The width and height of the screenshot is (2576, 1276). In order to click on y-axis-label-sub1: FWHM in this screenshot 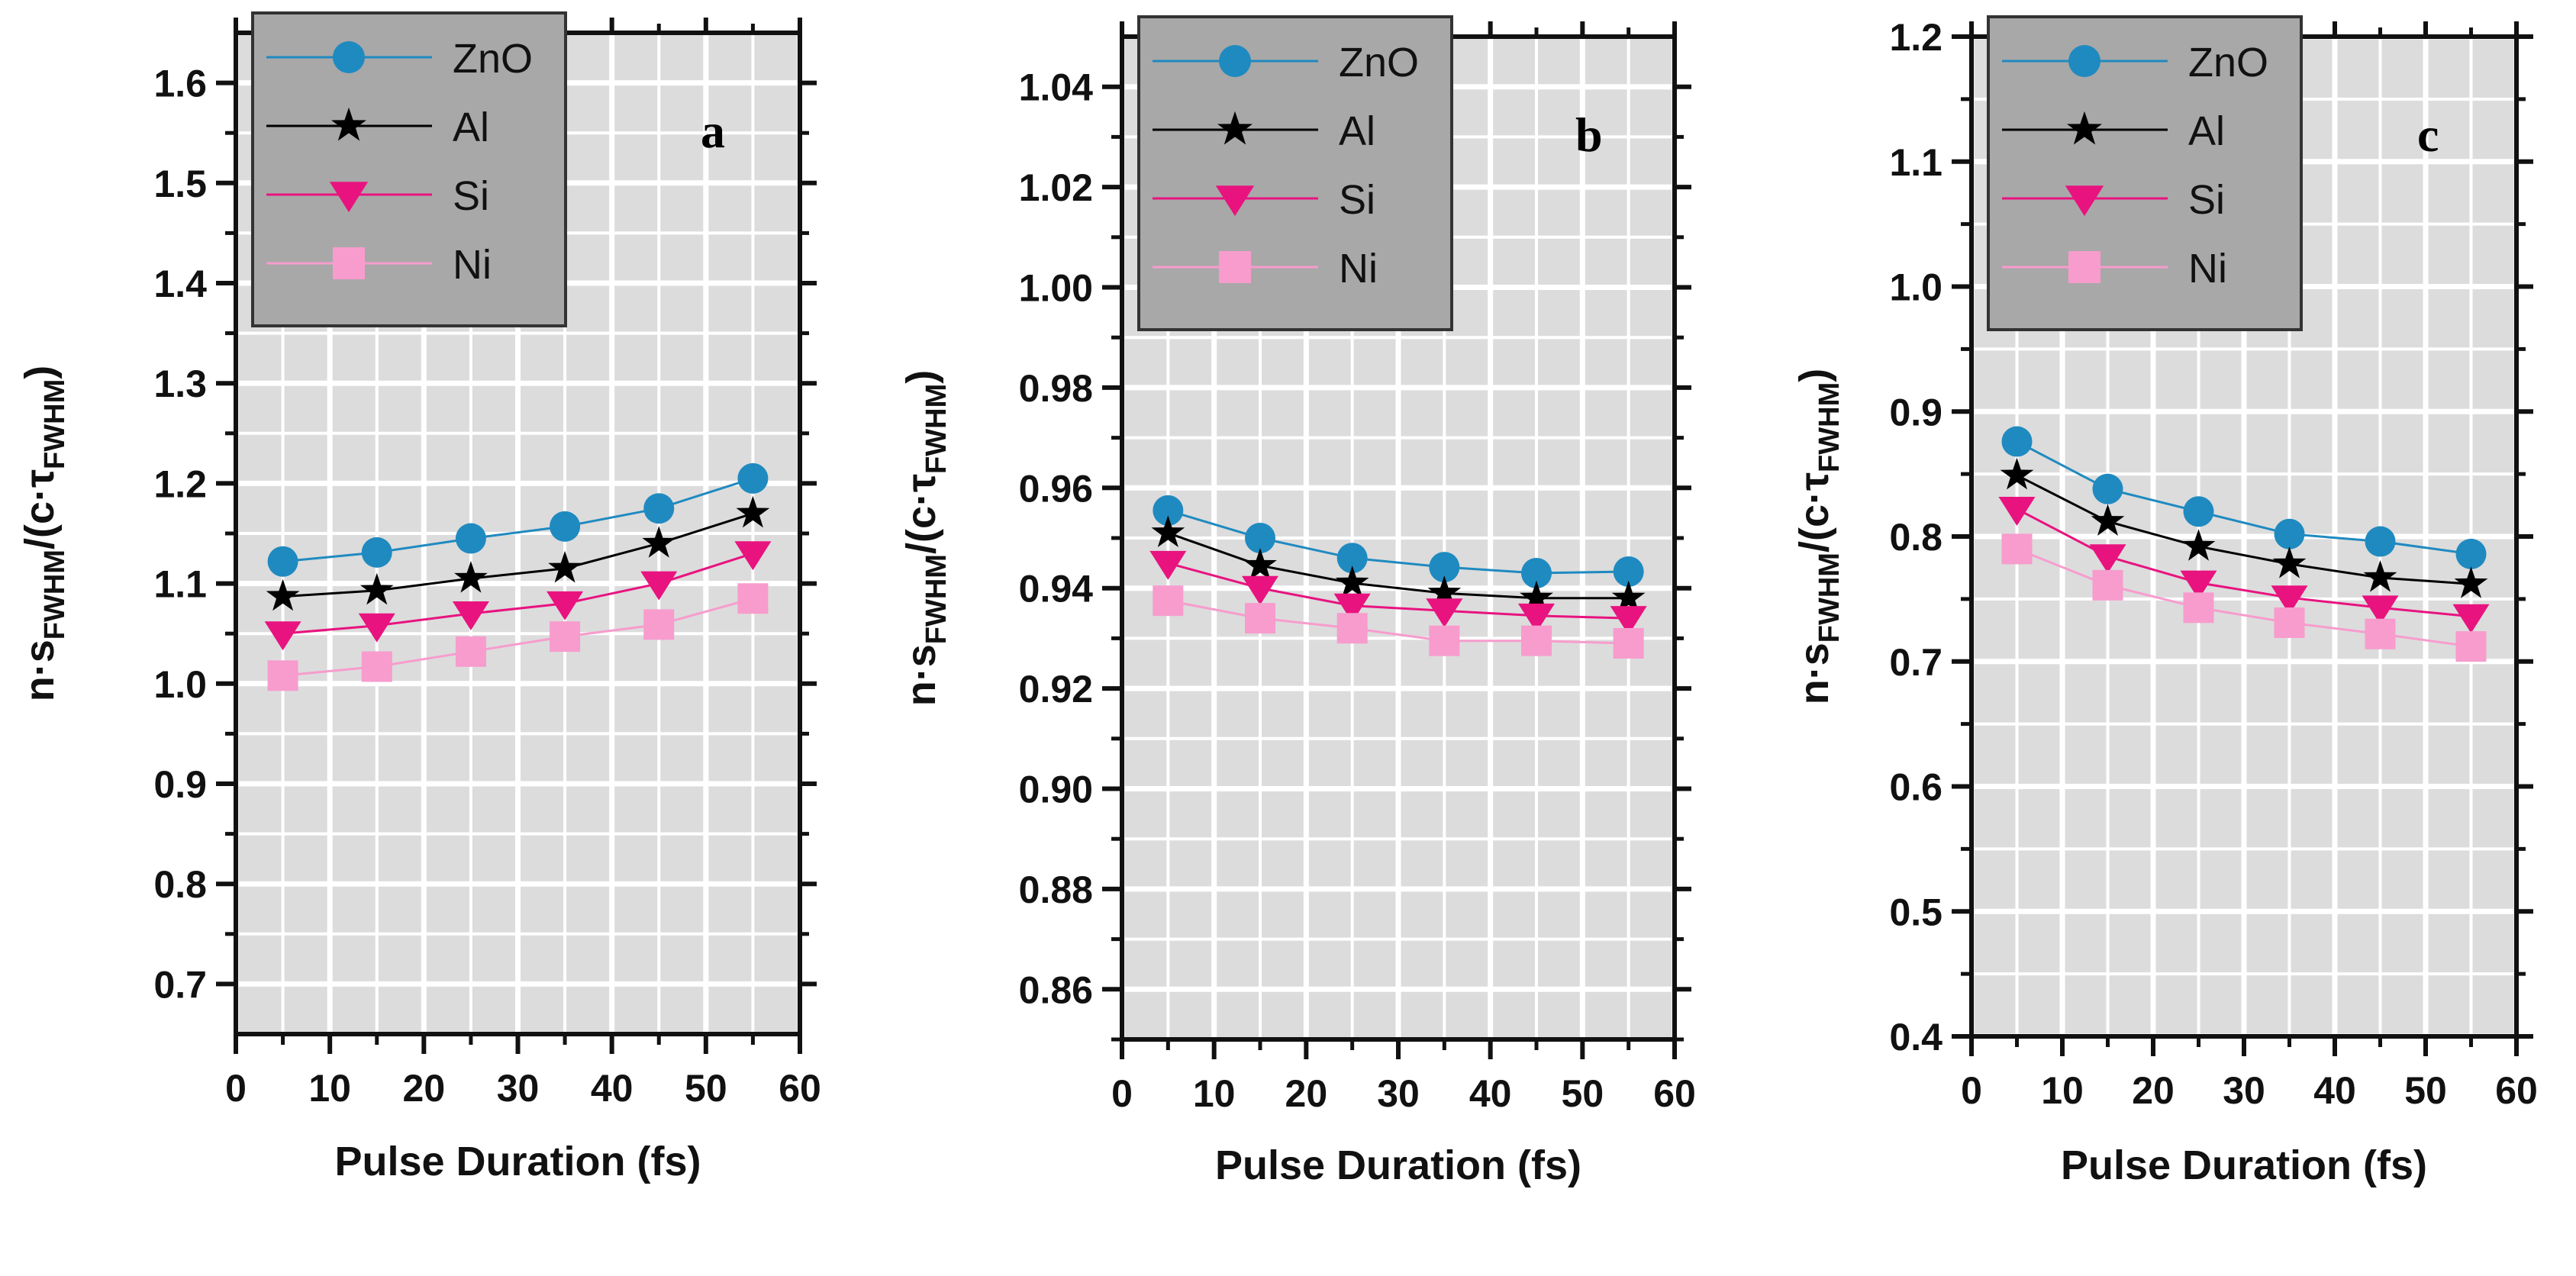, I will do `click(936, 599)`.